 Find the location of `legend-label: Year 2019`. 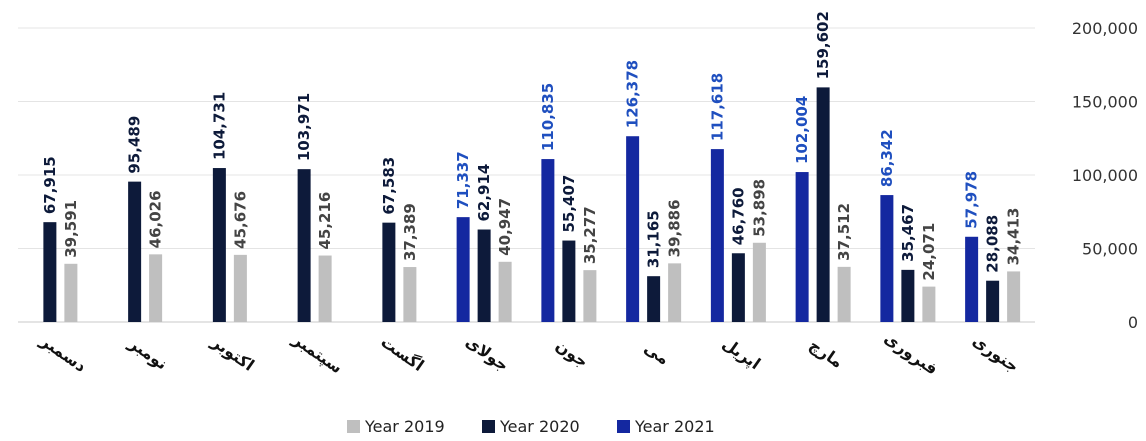

legend-label: Year 2019 is located at coordinates (404, 426).